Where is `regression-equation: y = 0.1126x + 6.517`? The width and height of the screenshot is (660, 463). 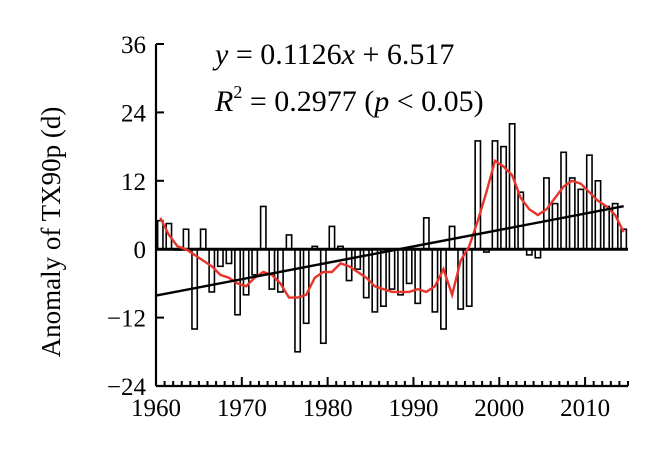 regression-equation: y = 0.1126x + 6.517 is located at coordinates (333, 54).